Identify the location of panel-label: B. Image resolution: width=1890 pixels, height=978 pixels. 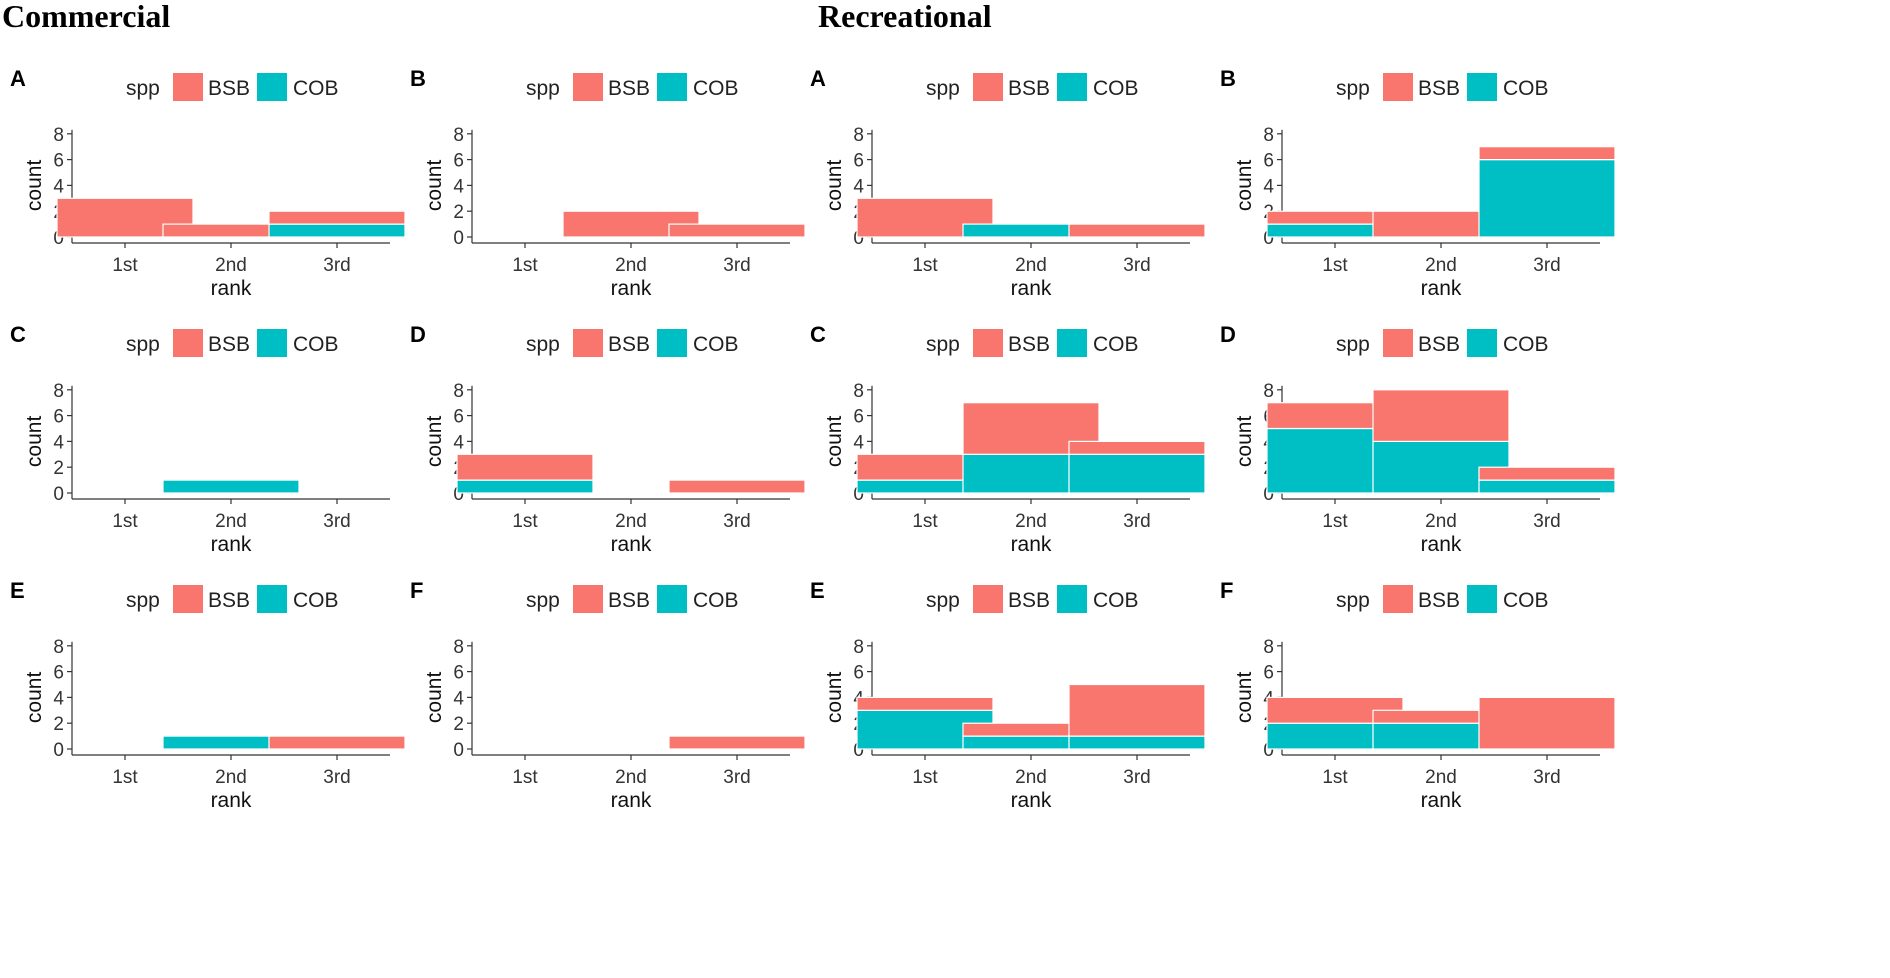
(1228, 78).